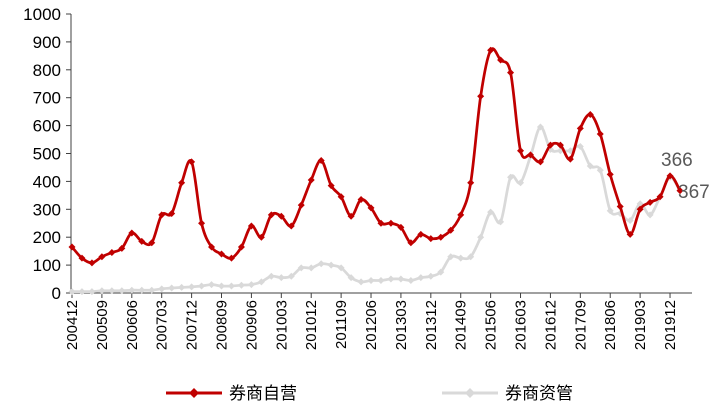  What do you see at coordinates (194, 393) in the screenshot?
I see `legend-marker-proprietary` at bounding box center [194, 393].